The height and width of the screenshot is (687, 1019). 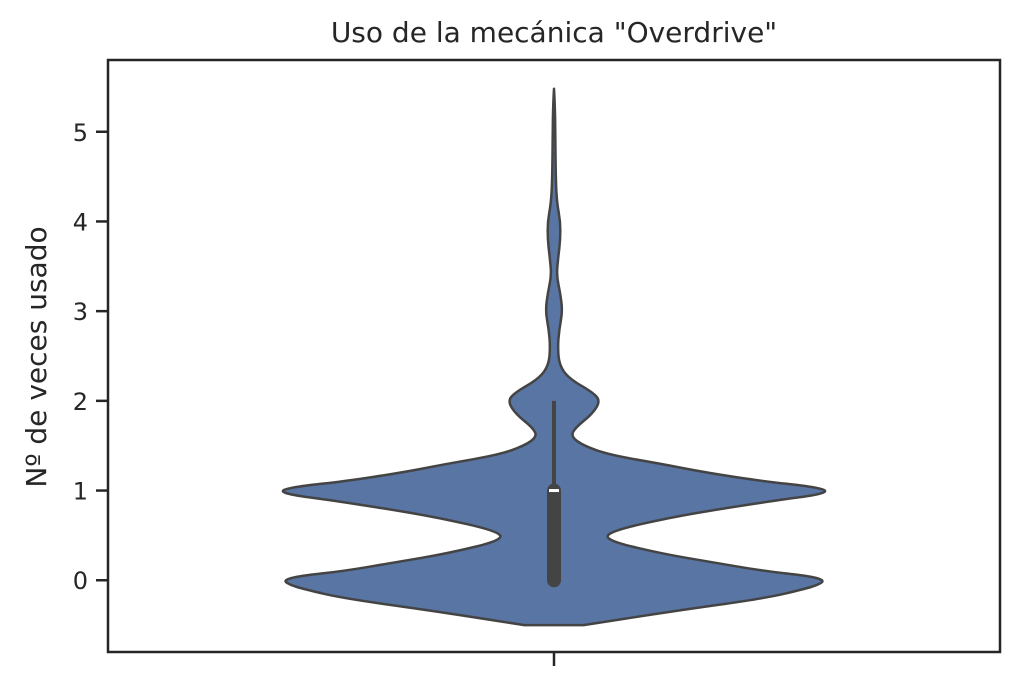 What do you see at coordinates (80, 133) in the screenshot?
I see `y-tick-label: 5` at bounding box center [80, 133].